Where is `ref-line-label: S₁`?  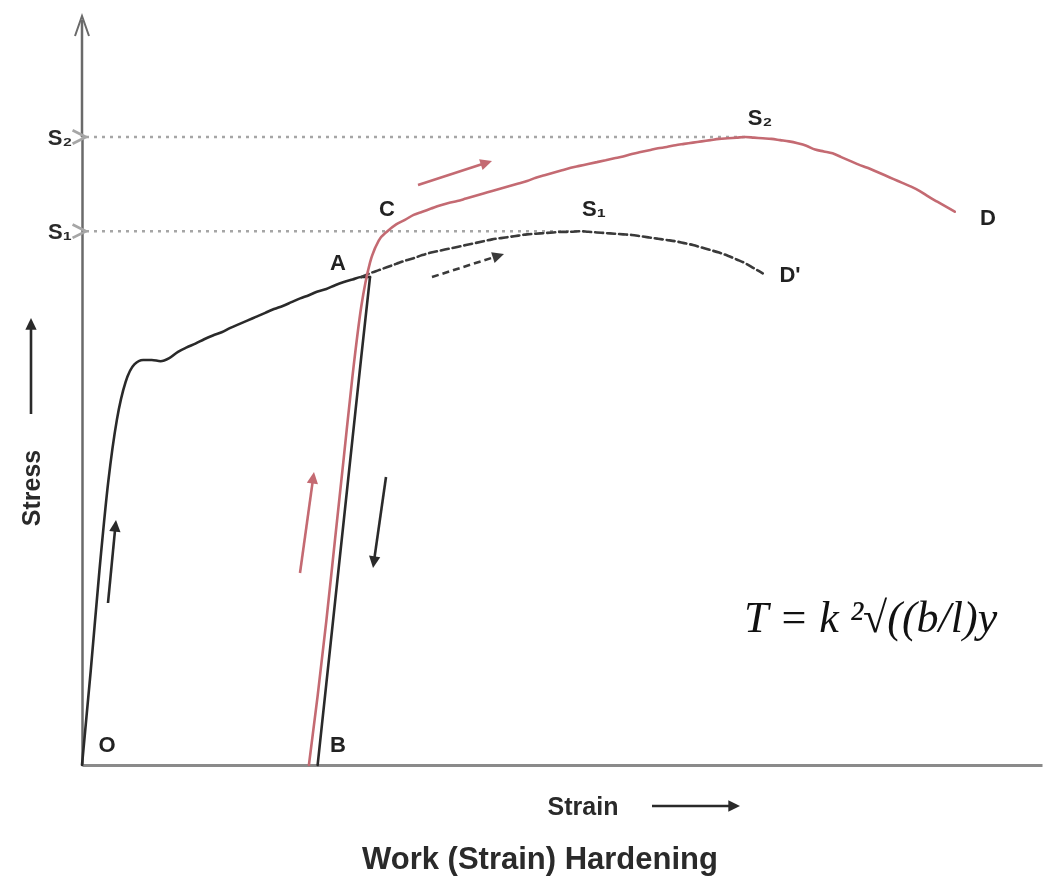
ref-line-label: S₁ is located at coordinates (60, 231).